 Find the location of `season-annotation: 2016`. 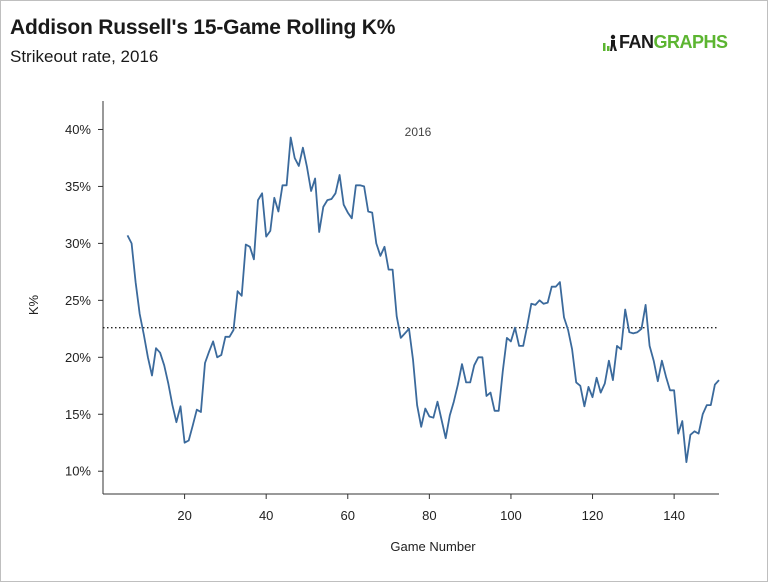

season-annotation: 2016 is located at coordinates (418, 132).